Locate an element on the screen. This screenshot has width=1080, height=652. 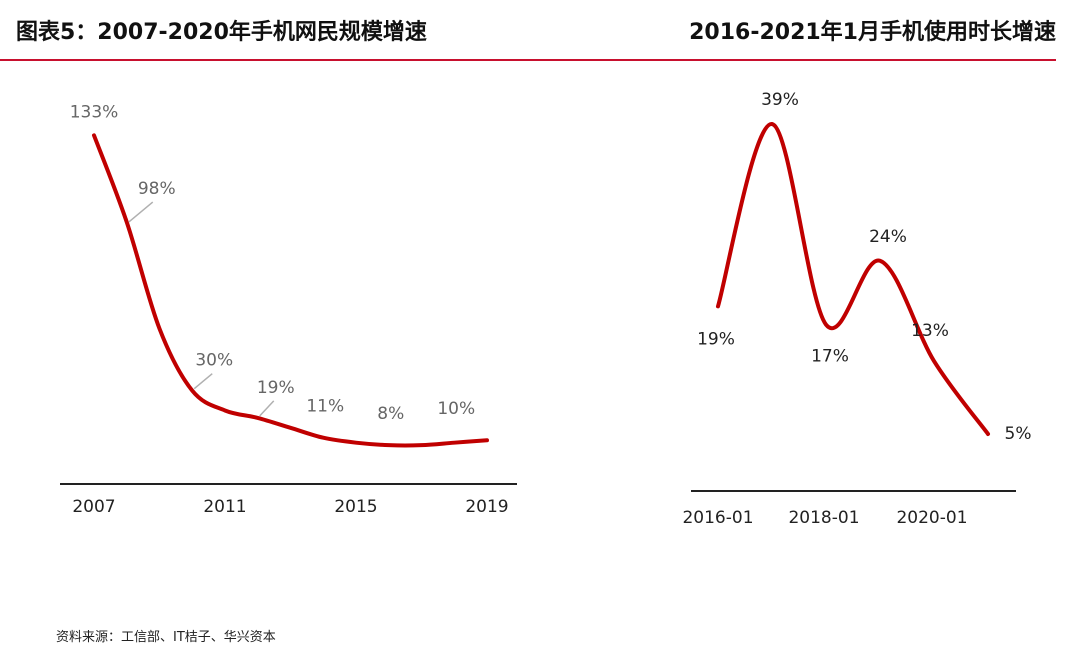
left-x-tick-label: 2007 is located at coordinates (93, 507).